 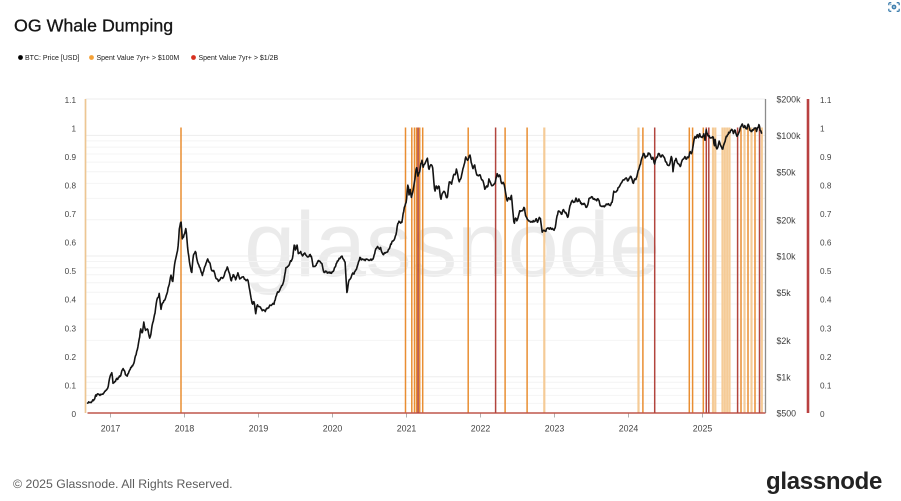 What do you see at coordinates (789, 136) in the screenshot?
I see `svg-text: $100k` at bounding box center [789, 136].